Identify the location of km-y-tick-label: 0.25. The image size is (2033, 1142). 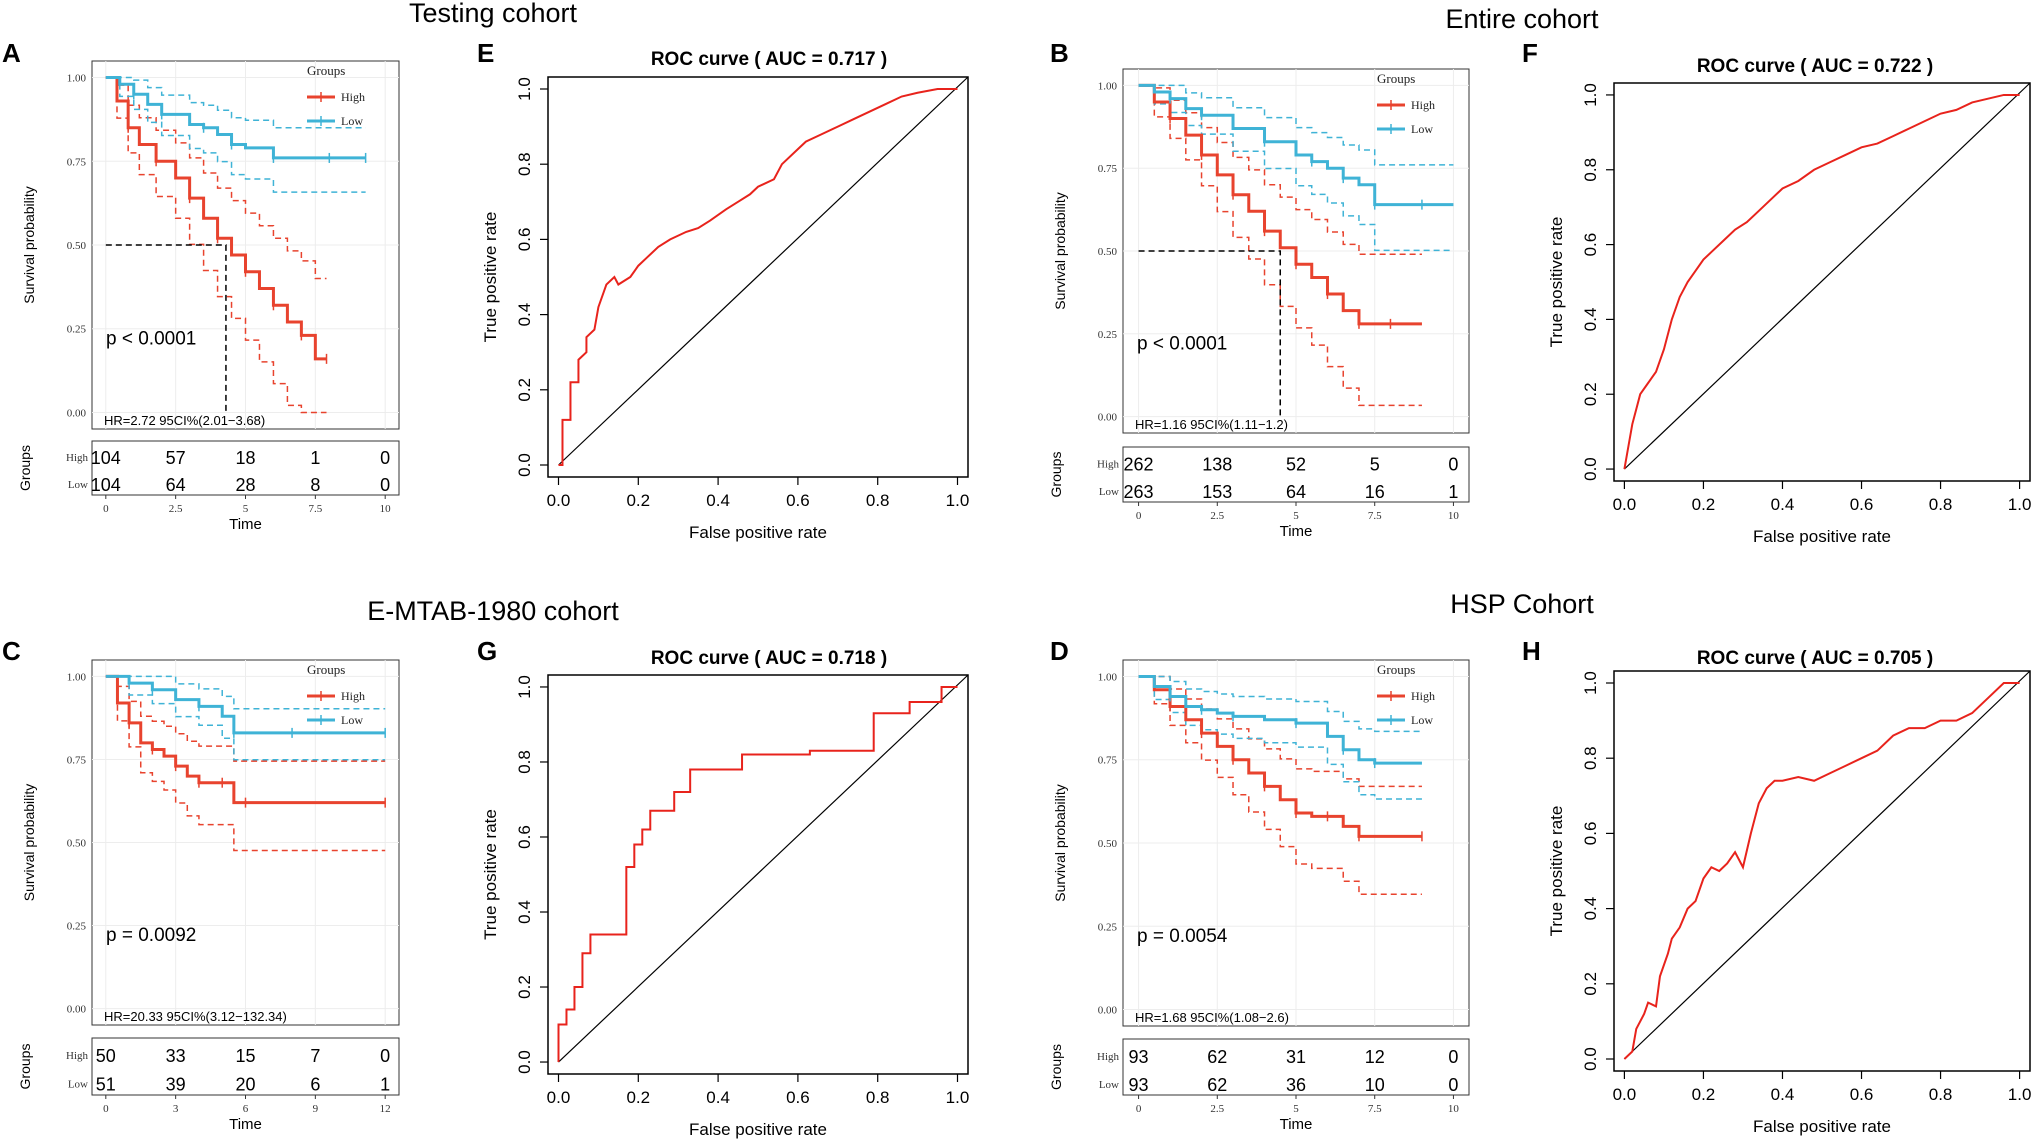
(1108, 927).